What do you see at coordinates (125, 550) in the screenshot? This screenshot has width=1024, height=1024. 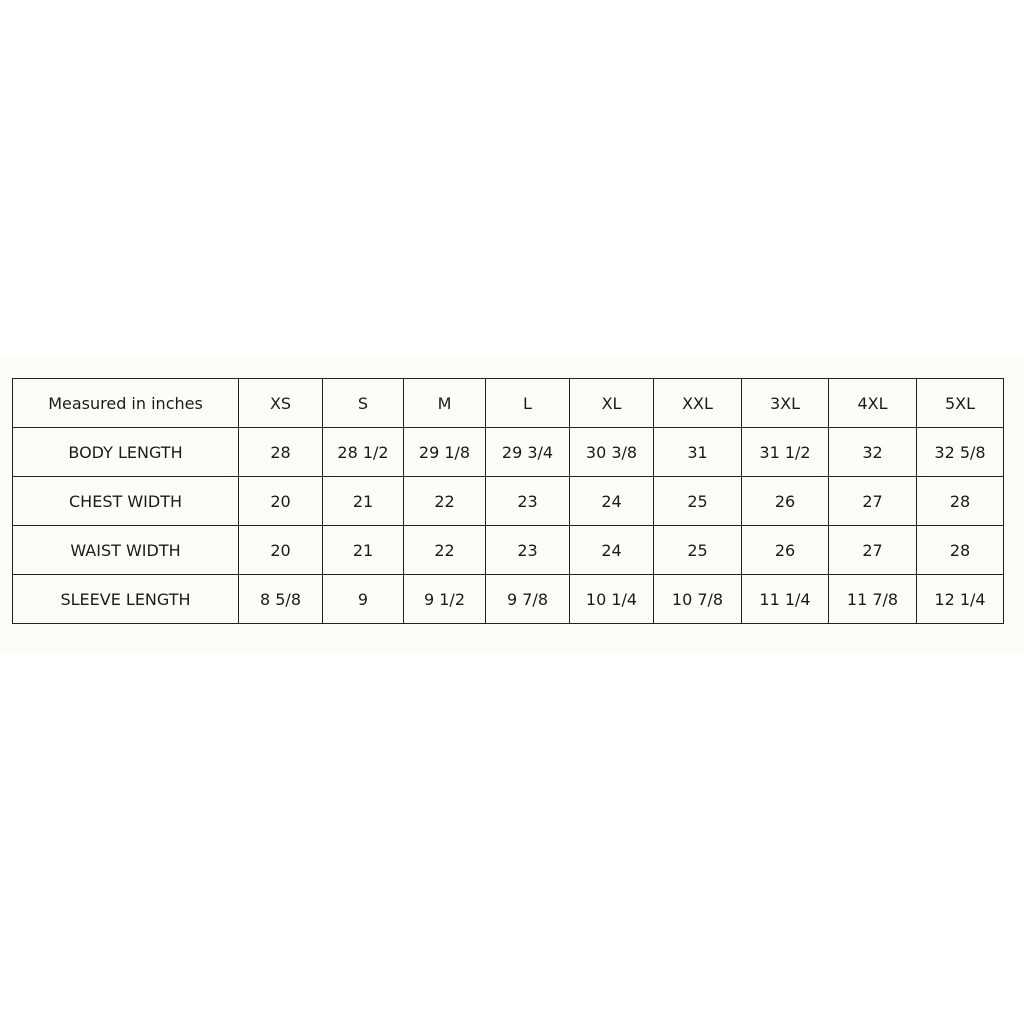 I see `measurement-label: WAIST WIDTH` at bounding box center [125, 550].